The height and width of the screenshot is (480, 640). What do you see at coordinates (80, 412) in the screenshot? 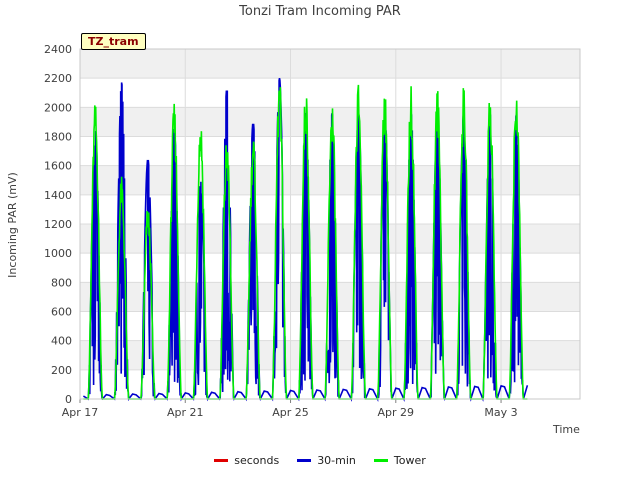
I see `x-tick-label: Apr 17` at bounding box center [80, 412].